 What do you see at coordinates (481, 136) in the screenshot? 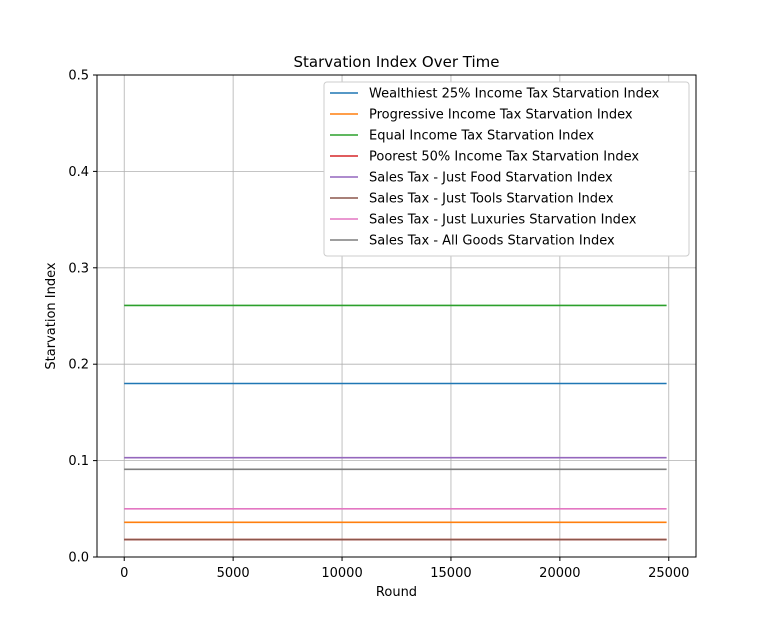
I see `legend-label: Equal Income Tax Starvation Index` at bounding box center [481, 136].